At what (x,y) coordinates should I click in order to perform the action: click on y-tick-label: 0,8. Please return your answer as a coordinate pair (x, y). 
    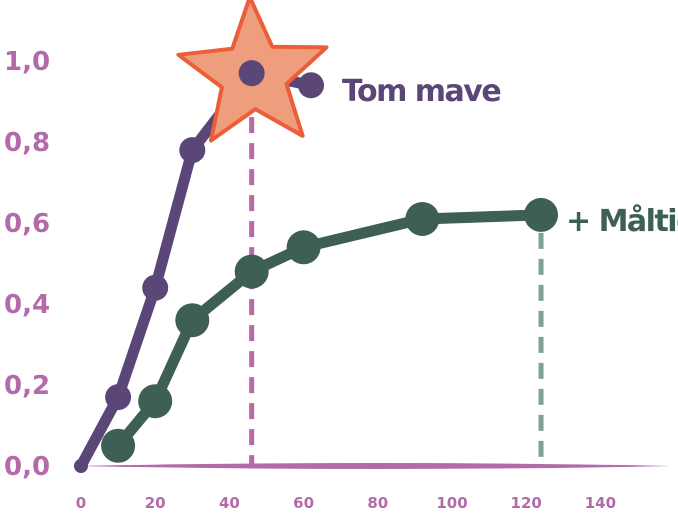
    Looking at the image, I should click on (27, 143).